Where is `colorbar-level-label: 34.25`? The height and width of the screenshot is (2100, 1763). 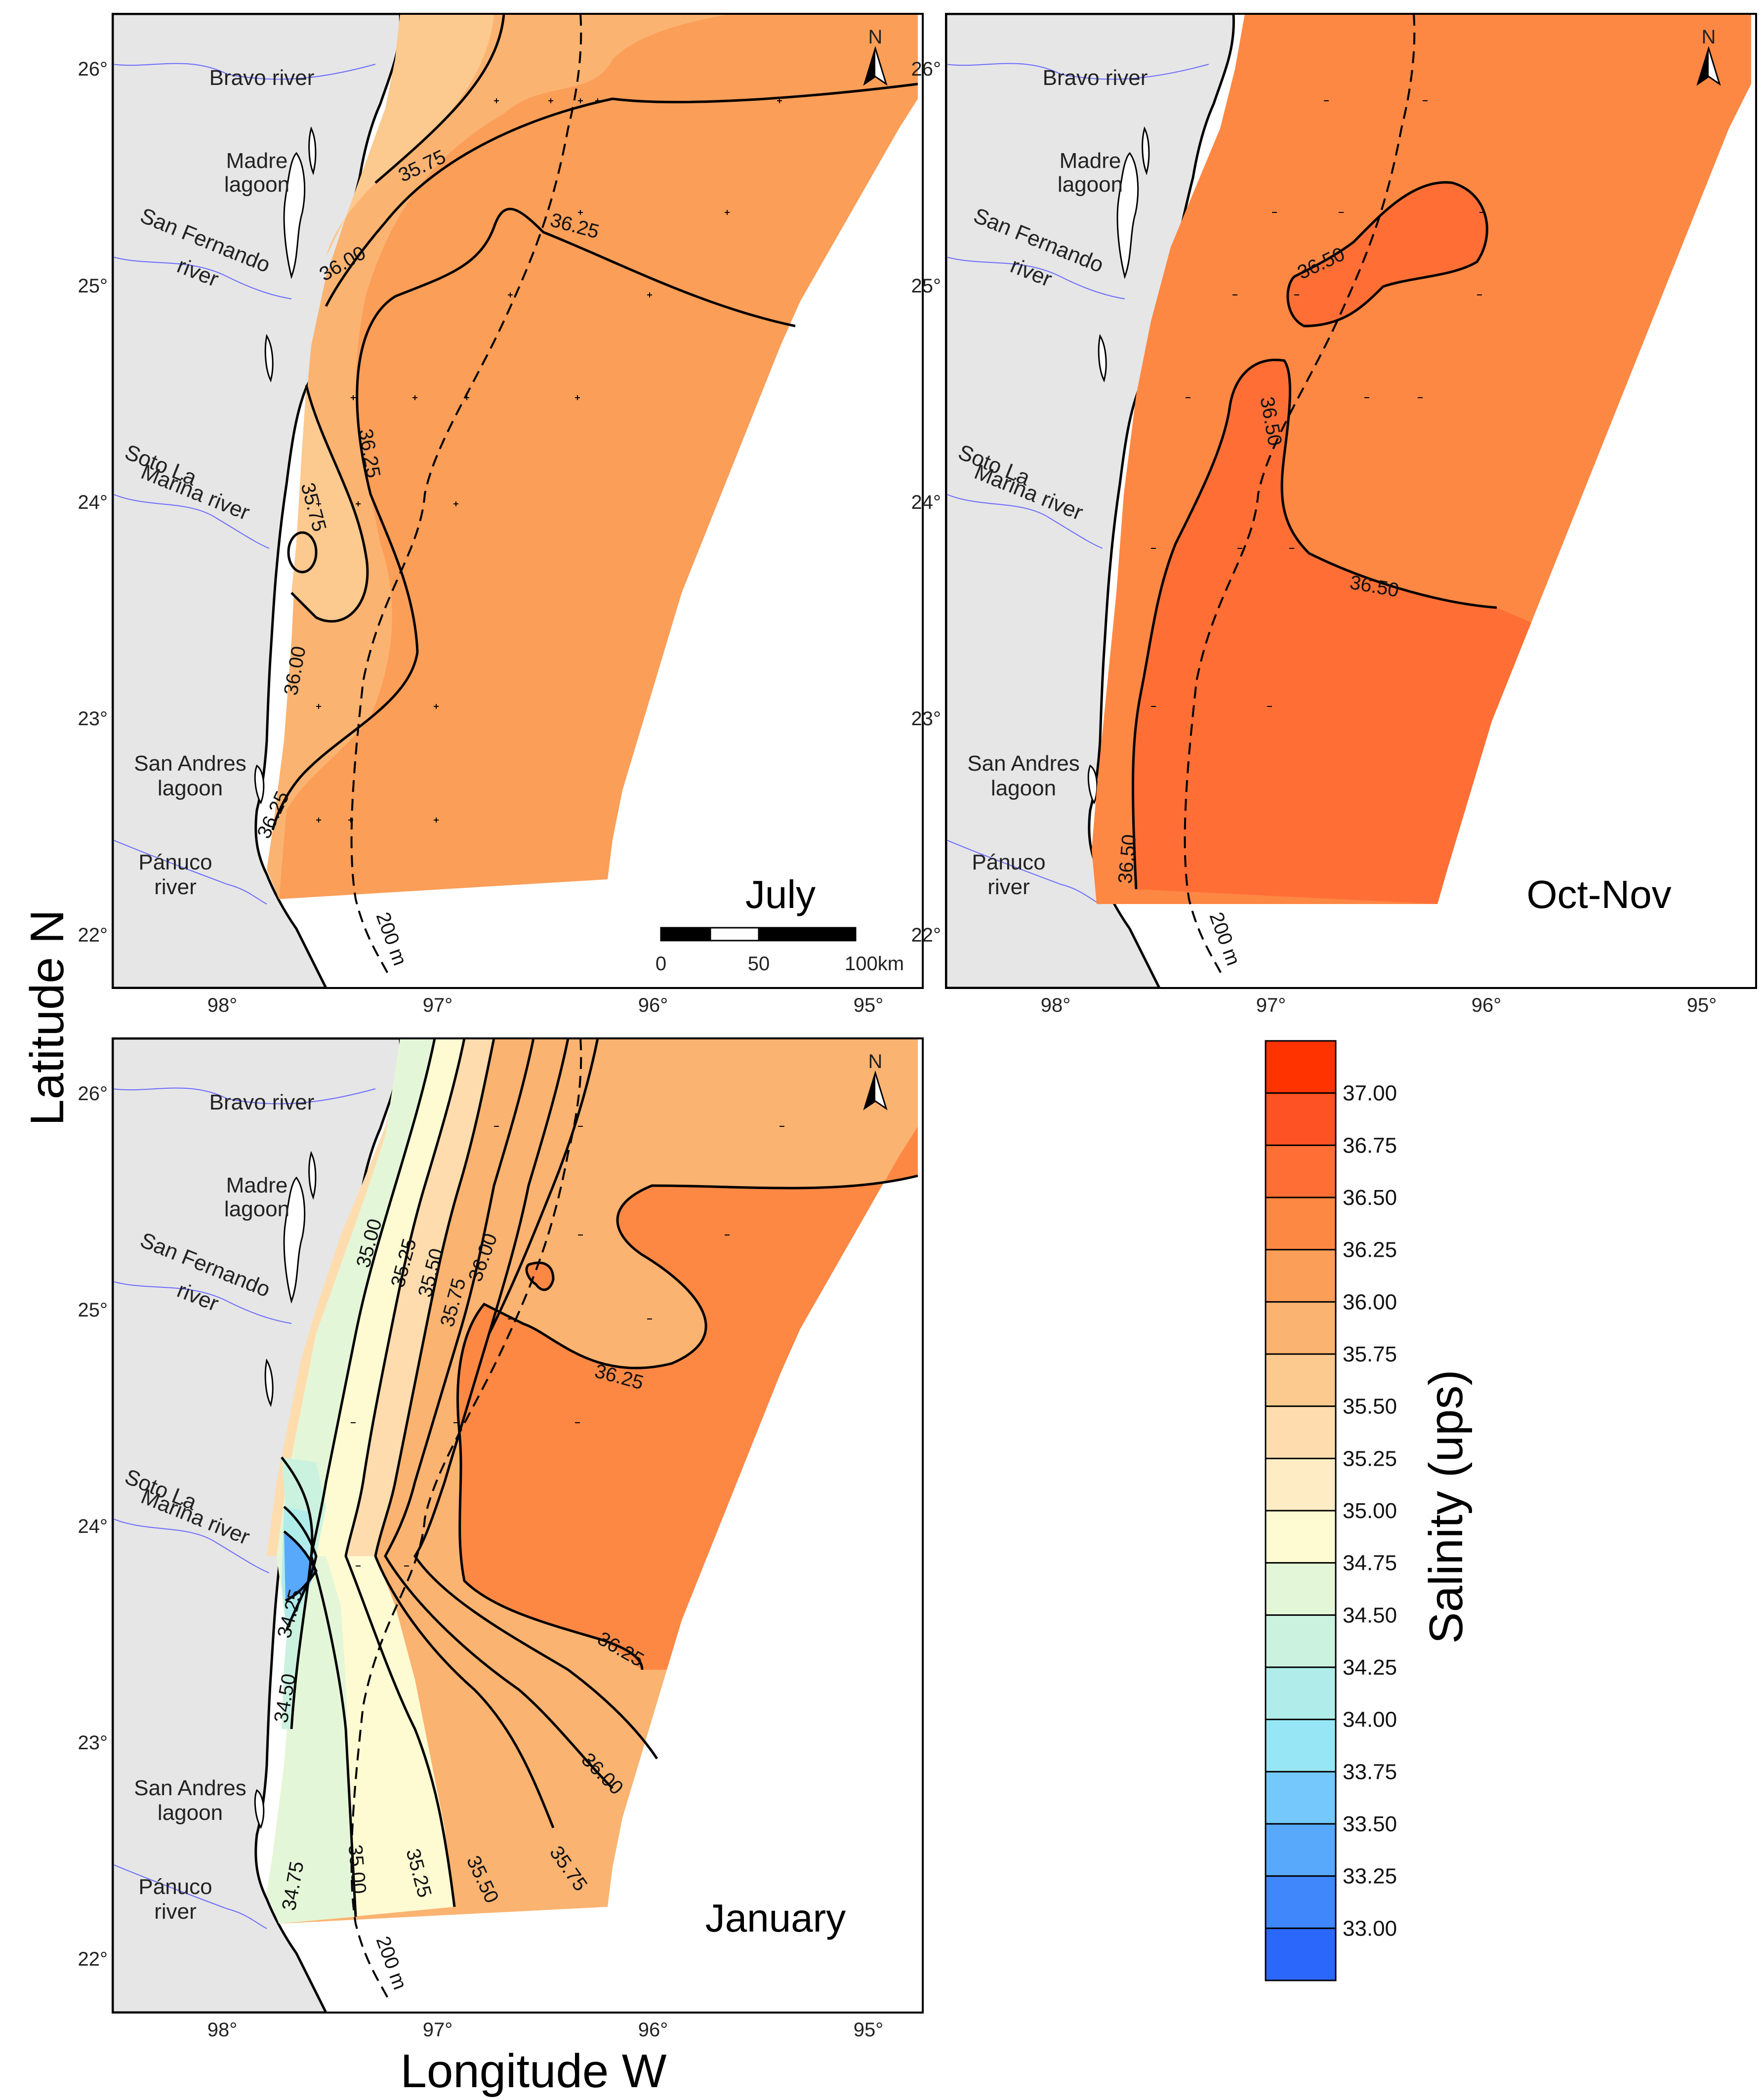 colorbar-level-label: 34.25 is located at coordinates (1370, 1668).